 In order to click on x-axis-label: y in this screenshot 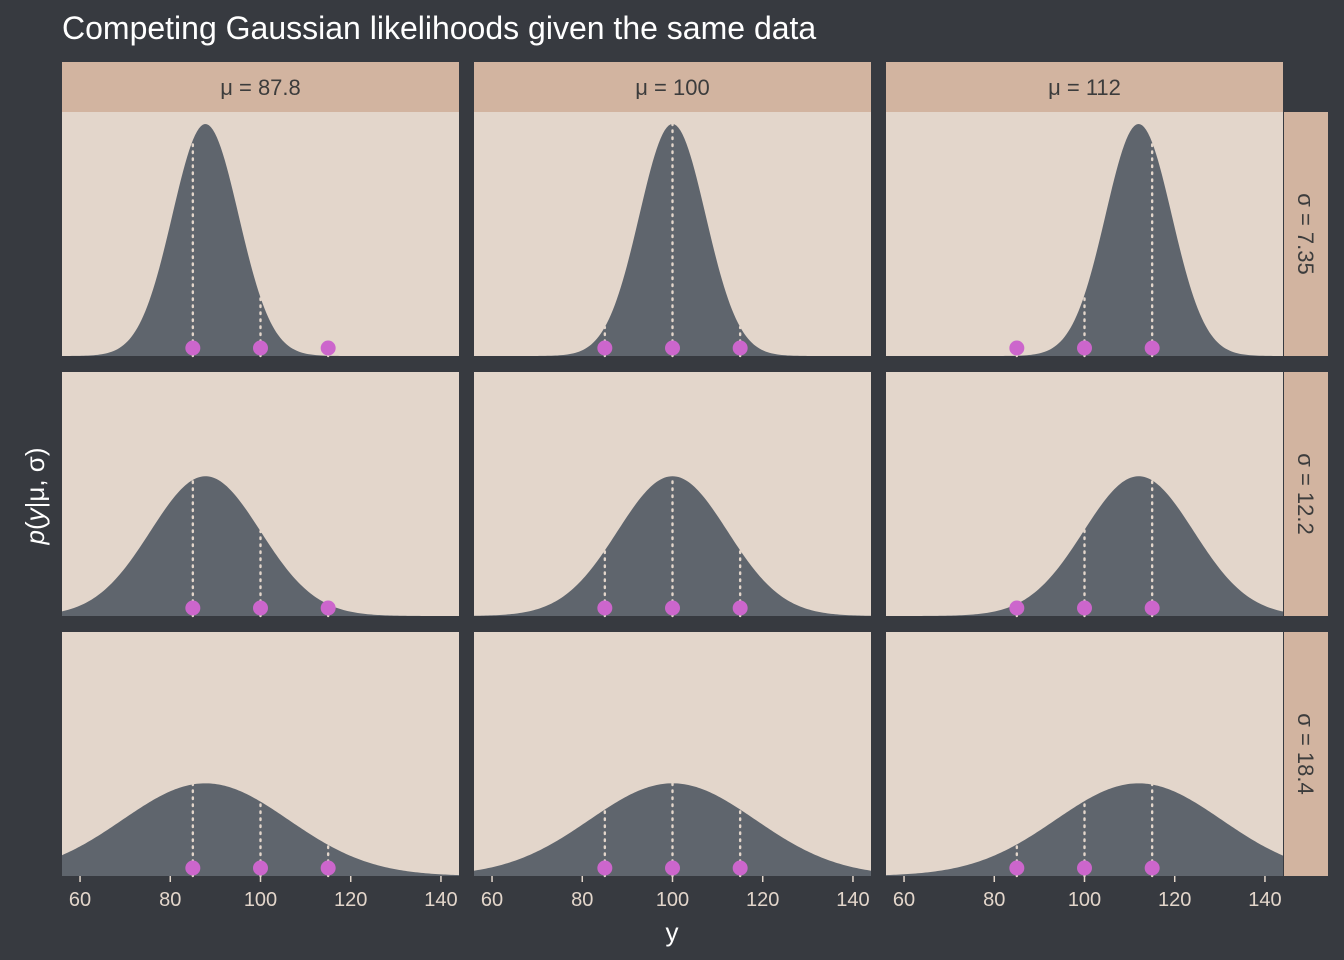, I will do `click(672, 932)`.